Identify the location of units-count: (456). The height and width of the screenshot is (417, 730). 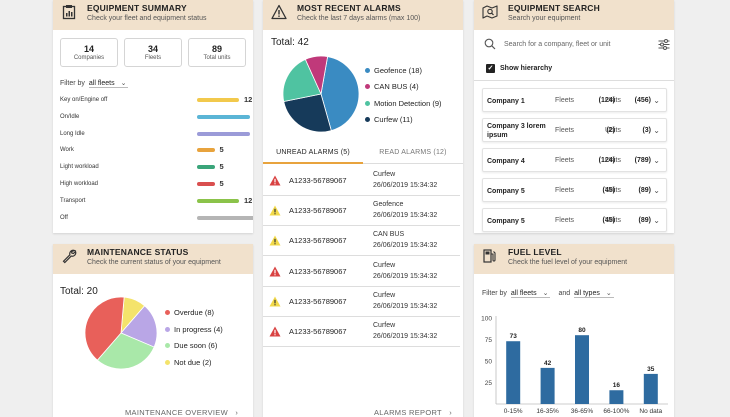
(642, 100).